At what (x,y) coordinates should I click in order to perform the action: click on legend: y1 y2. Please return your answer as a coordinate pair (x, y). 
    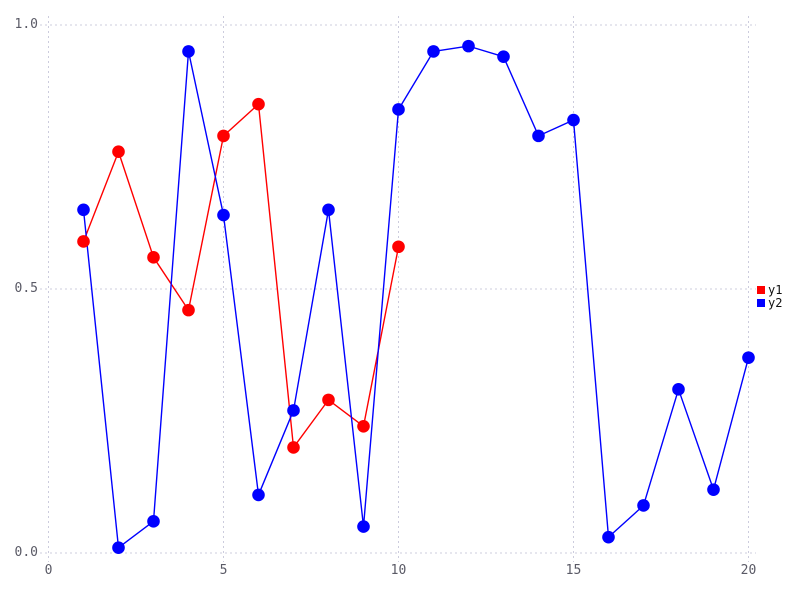
    Looking at the image, I should click on (769, 296).